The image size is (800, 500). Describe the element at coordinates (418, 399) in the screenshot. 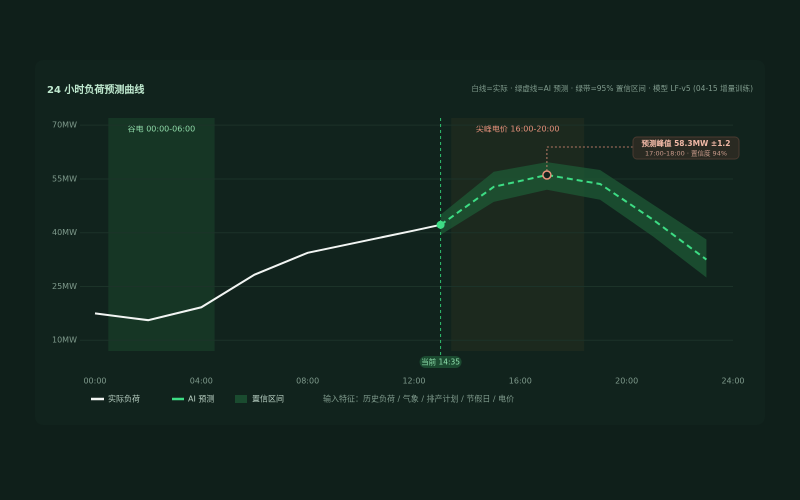

I see `features-note: 输入特征：历史负荷 / 气象 / 排产计划 / 节假日 / 电价` at that location.